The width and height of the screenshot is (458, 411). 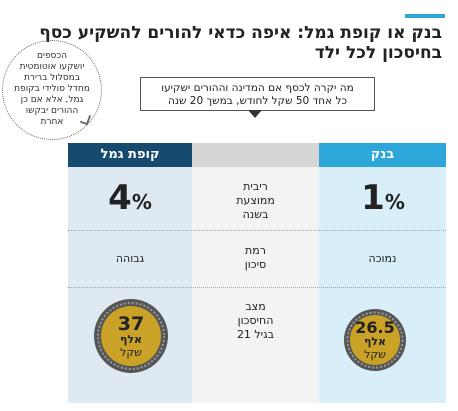 I want to click on info-line: מחדל סולידי בקופת, so click(x=52, y=89).